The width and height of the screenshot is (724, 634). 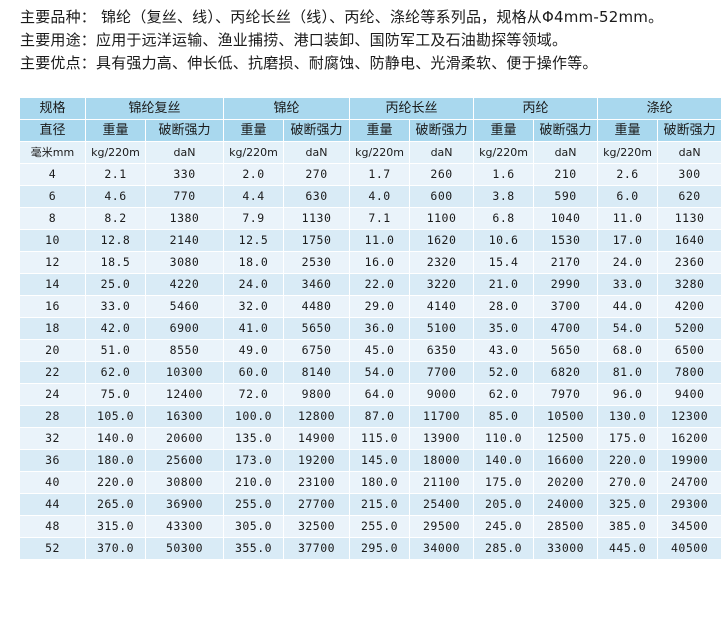 I want to click on diameter-cell: 6, so click(x=52, y=196).